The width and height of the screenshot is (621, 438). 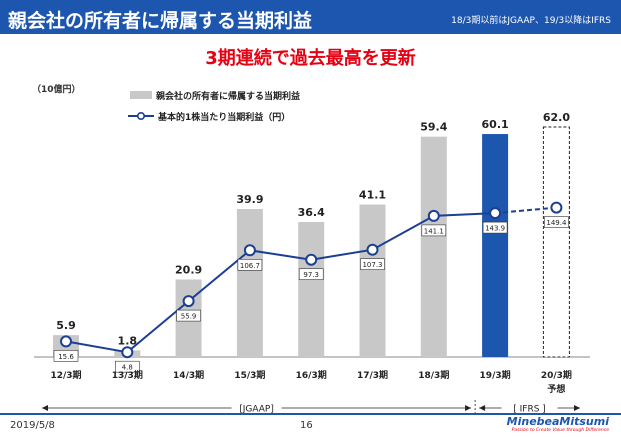 What do you see at coordinates (433, 127) in the screenshot?
I see `bar-value-label: 59.4` at bounding box center [433, 127].